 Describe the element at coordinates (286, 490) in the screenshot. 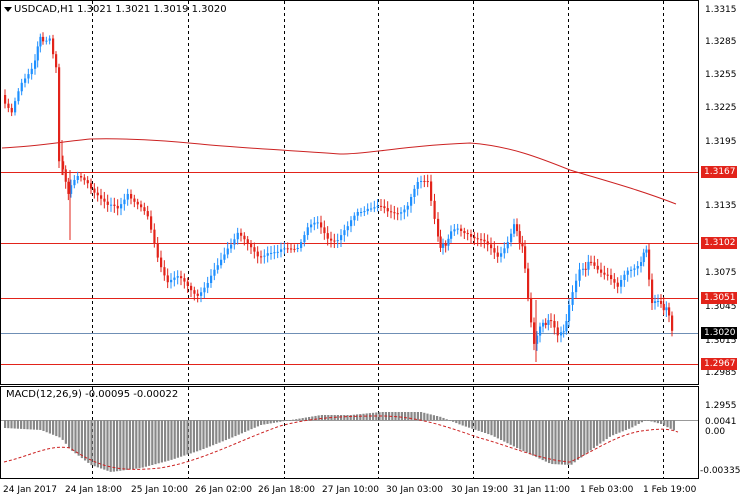

I see `time-label: 26 Jan 18:00` at that location.